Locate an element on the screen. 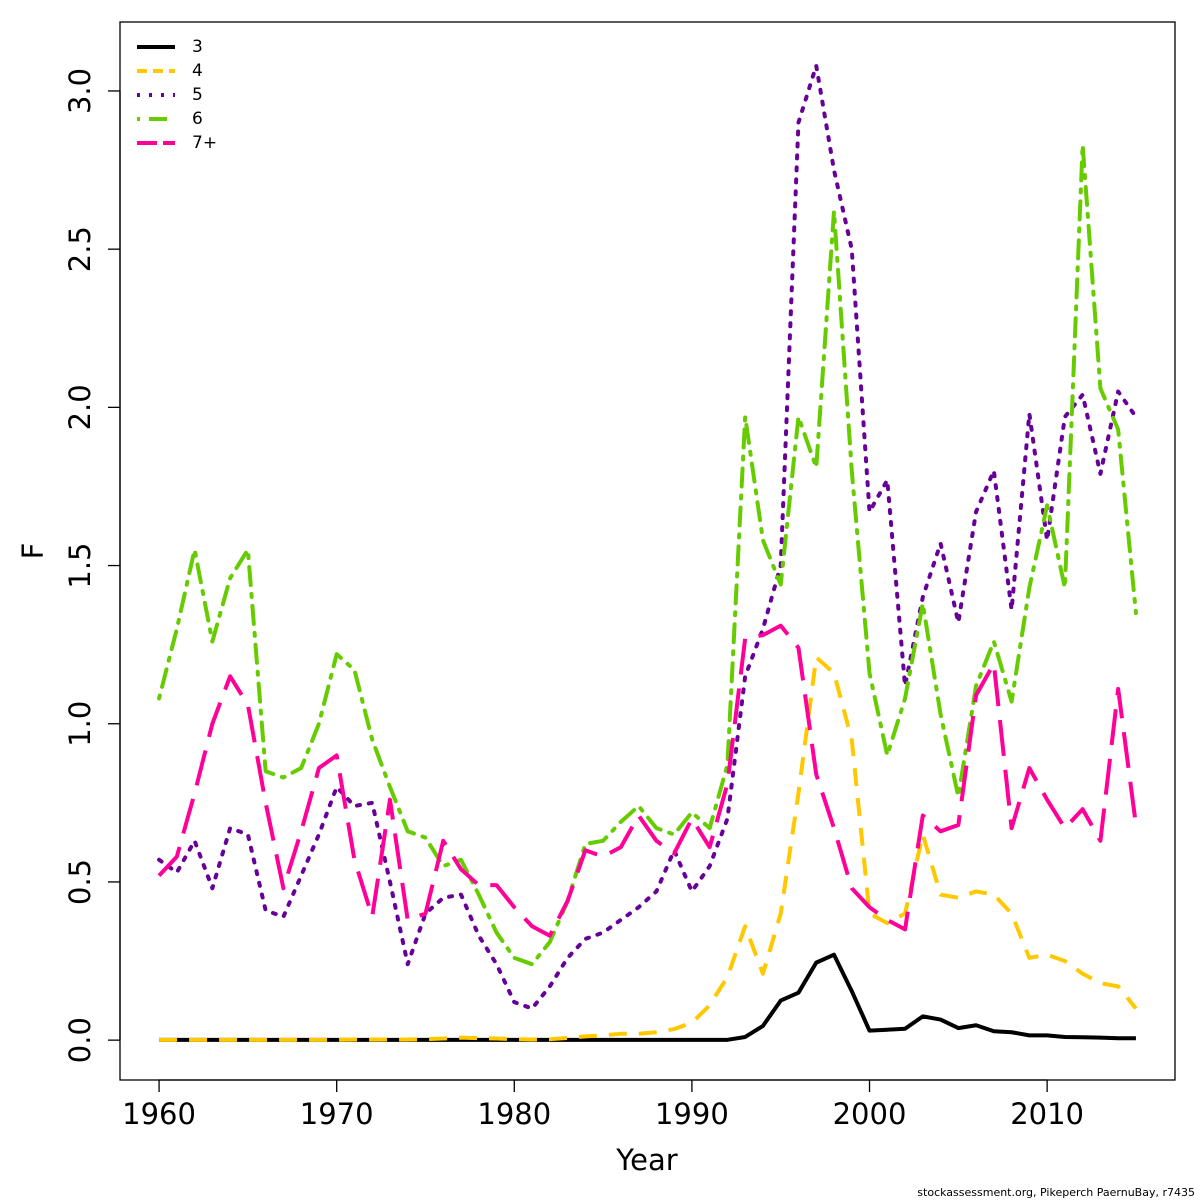 Image resolution: width=1200 pixels, height=1200 pixels. legend-label: 5 is located at coordinates (197, 95).